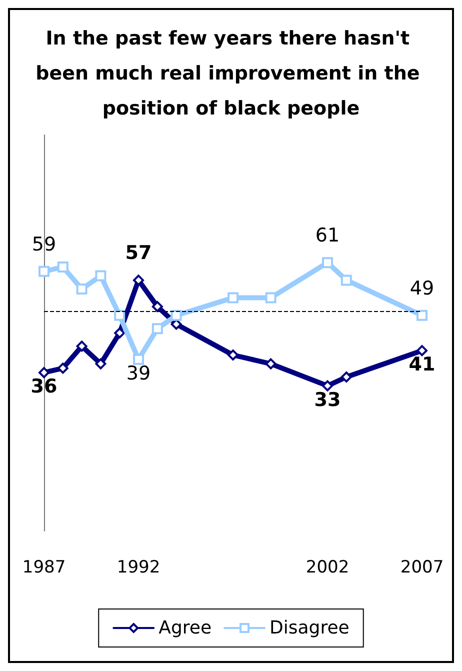 The image size is (462, 671). I want to click on data-label: 59, so click(44, 244).